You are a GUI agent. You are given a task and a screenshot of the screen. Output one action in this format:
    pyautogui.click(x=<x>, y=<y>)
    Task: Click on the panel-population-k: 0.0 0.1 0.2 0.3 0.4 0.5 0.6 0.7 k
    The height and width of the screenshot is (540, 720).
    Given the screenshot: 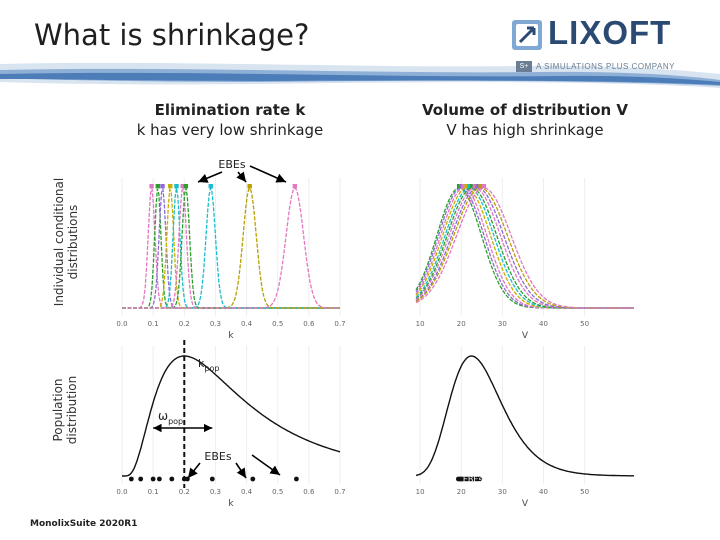 What is the action you would take?
    pyautogui.click(x=231, y=424)
    